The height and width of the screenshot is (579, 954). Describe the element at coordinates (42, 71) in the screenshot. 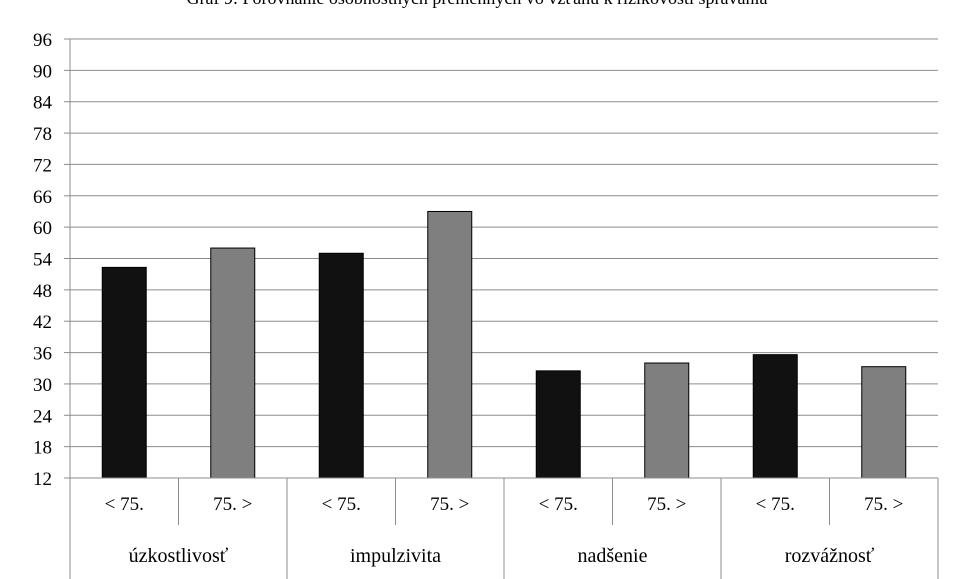

I see `y-tick-label: 90` at that location.